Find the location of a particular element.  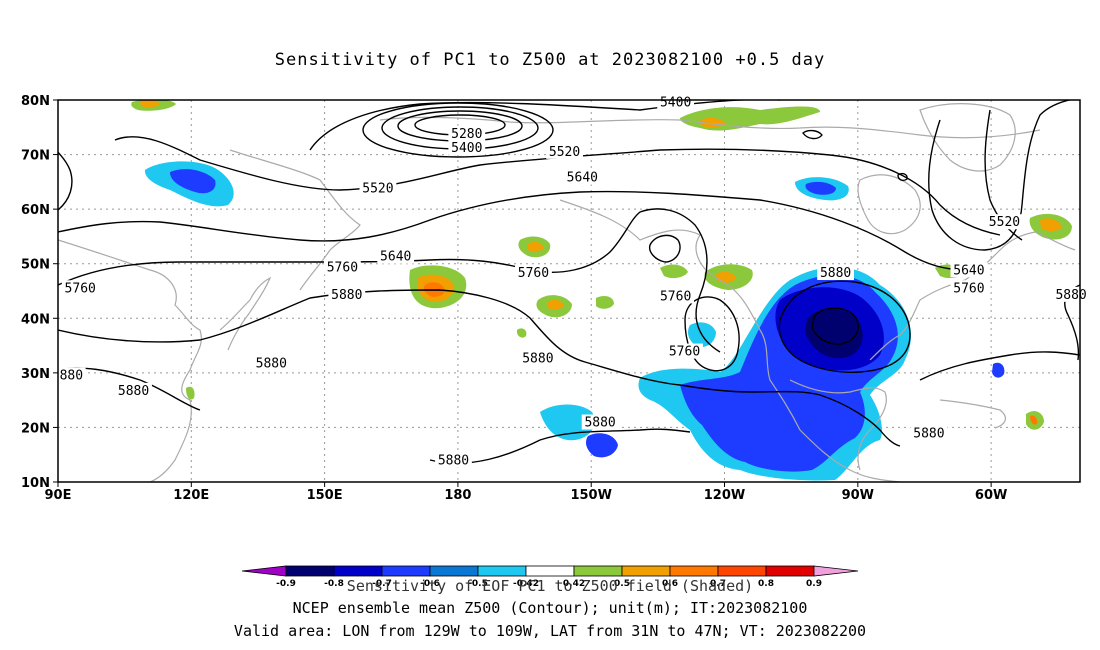

contour-5880-loop is located at coordinates (844, 326).